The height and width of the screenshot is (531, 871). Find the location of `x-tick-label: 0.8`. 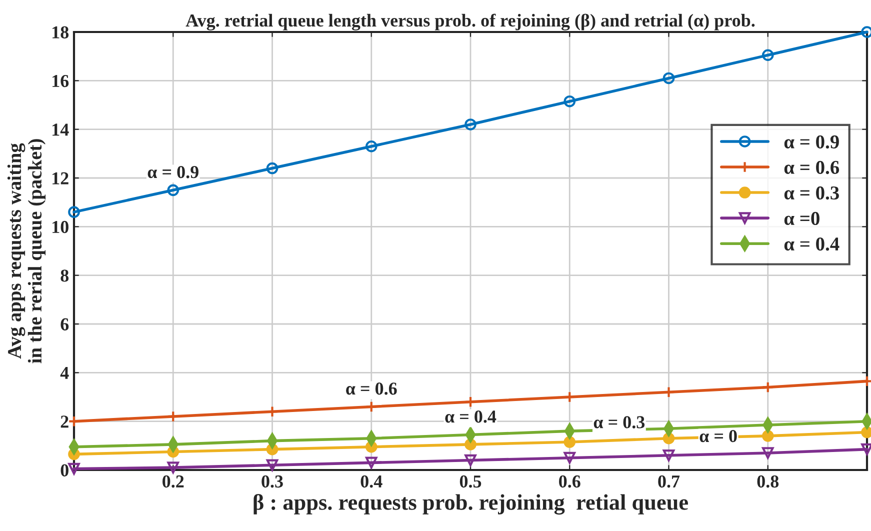

x-tick-label: 0.8 is located at coordinates (768, 481).